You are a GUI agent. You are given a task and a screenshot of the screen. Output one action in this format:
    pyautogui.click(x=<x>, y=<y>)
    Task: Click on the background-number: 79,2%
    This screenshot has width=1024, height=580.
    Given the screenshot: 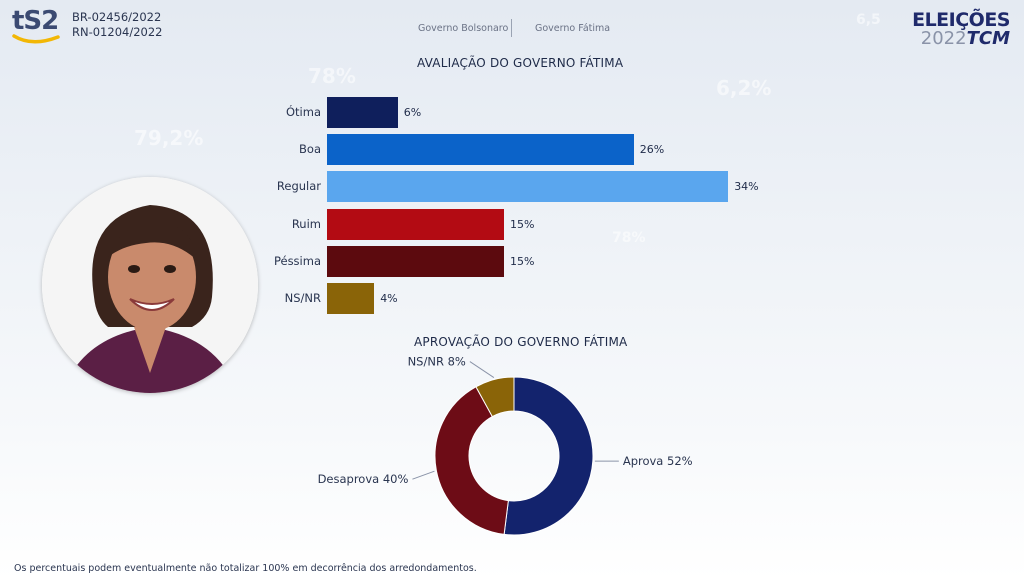 What is the action you would take?
    pyautogui.click(x=169, y=138)
    